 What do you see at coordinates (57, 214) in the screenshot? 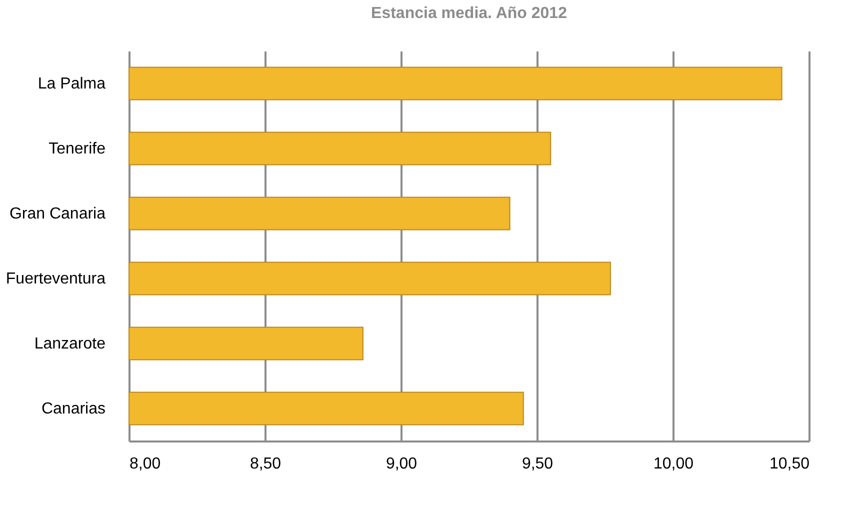
I see `y-tick-label: Gran Canaria` at bounding box center [57, 214].